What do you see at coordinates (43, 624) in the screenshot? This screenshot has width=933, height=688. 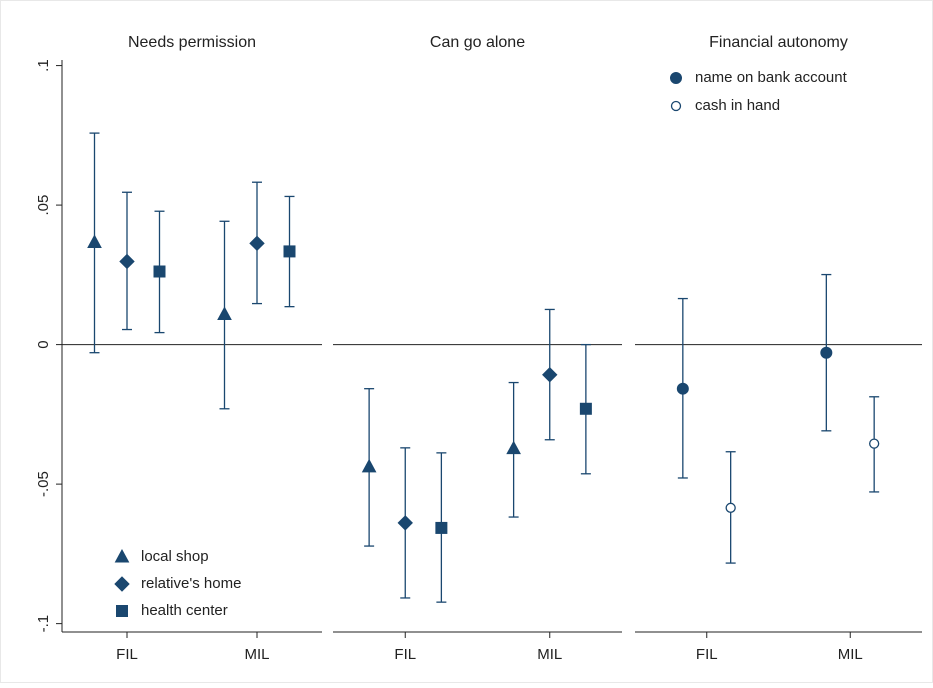 I see `y-tick-label: -.1` at bounding box center [43, 624].